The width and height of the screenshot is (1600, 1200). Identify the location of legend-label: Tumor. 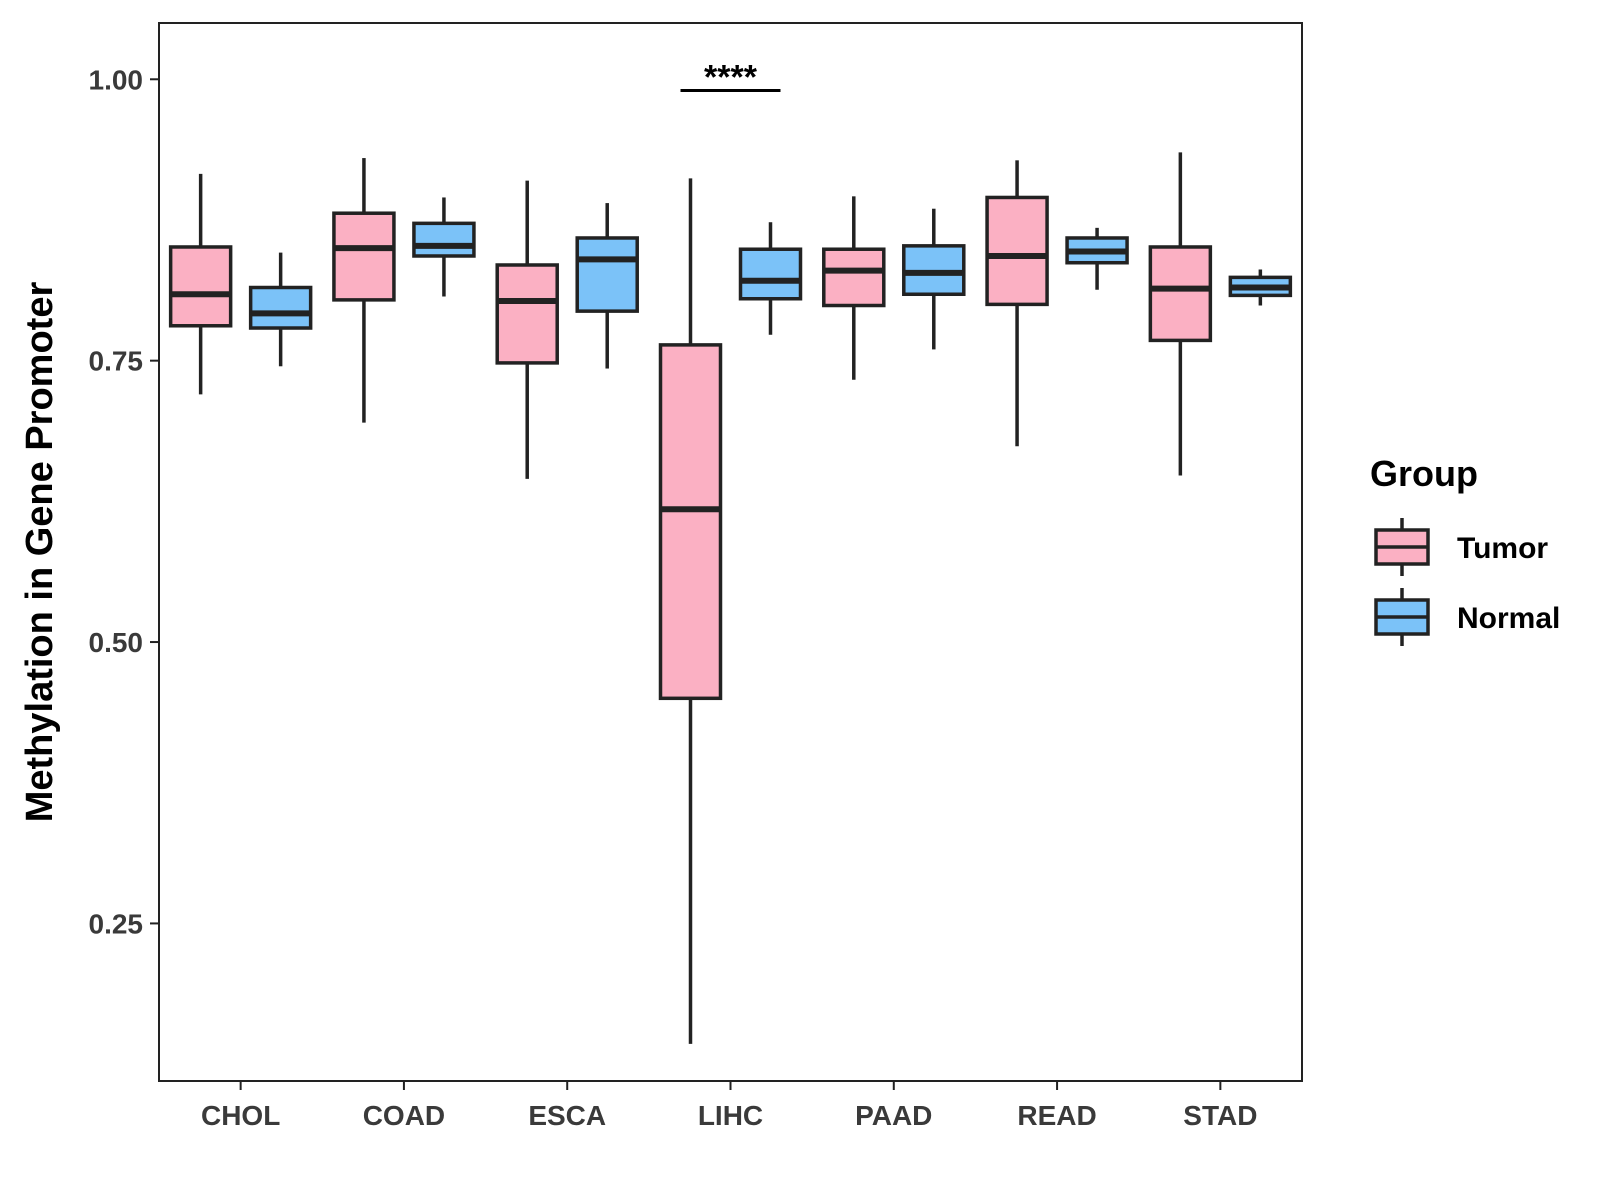
(1502, 548).